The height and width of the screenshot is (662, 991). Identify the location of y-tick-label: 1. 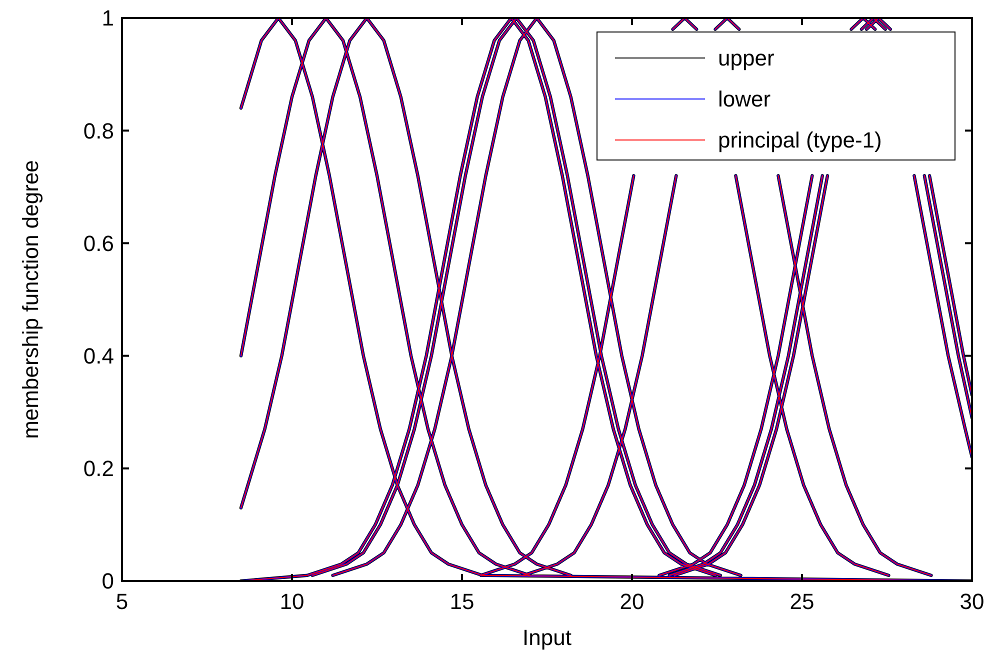
(108, 18).